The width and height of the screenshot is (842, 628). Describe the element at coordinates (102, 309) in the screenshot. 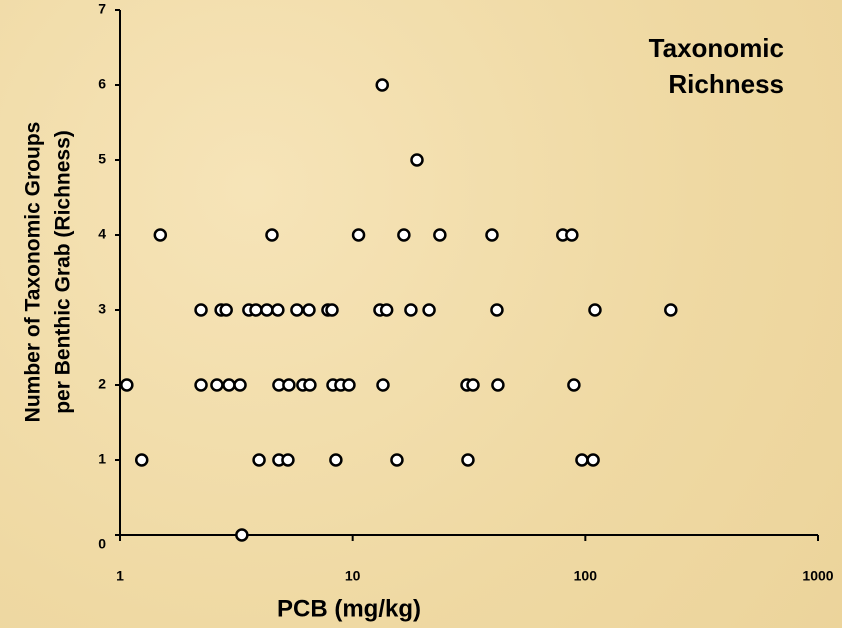

I see `y-tick-label: 3` at that location.